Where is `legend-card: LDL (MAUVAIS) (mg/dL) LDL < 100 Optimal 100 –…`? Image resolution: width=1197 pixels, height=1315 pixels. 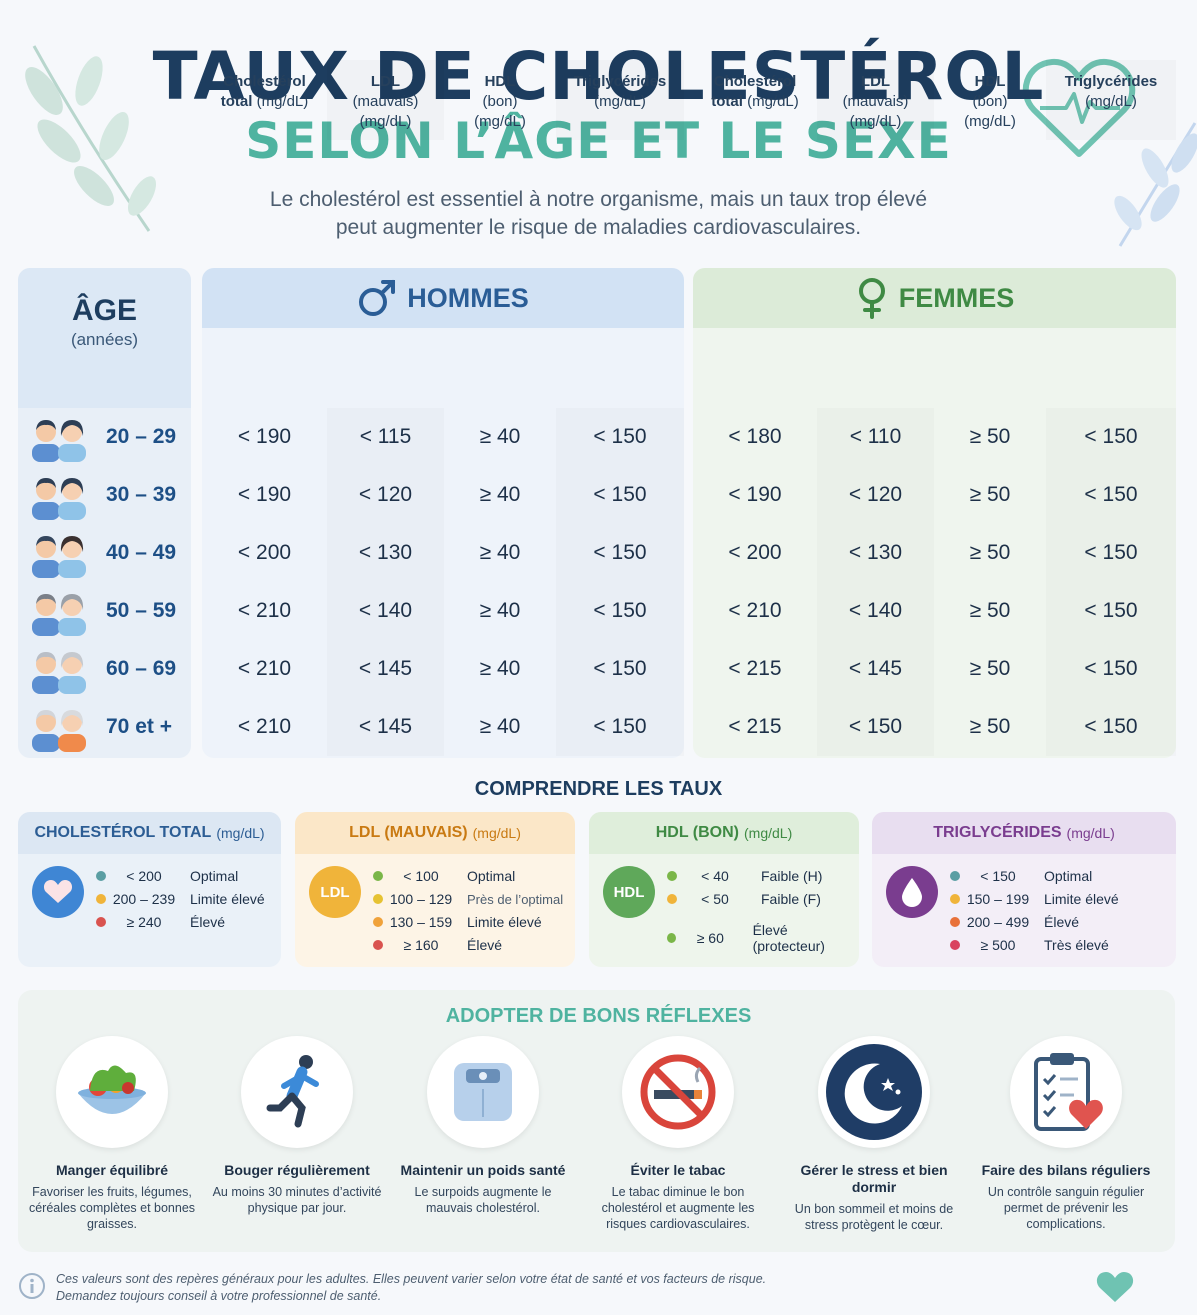
legend-card: LDL (MAUVAIS) (mg/dL) LDL < 100 Optimal 100 –… is located at coordinates (435, 889).